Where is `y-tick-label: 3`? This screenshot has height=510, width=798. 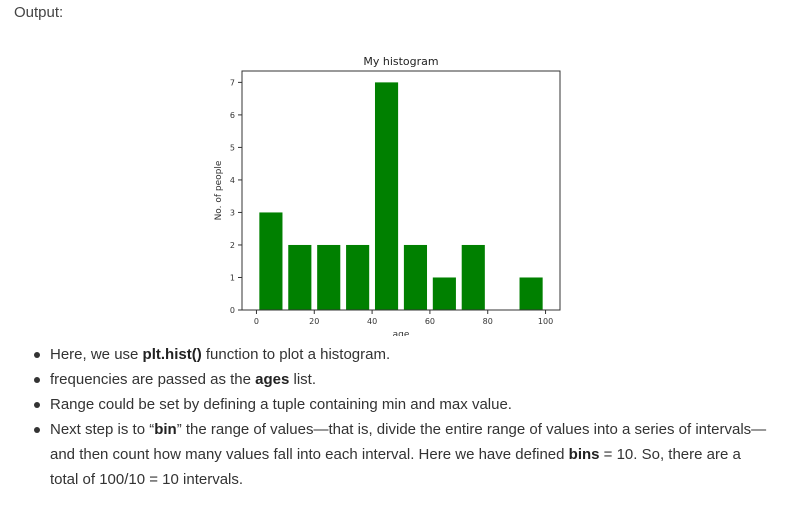 y-tick-label: 3 is located at coordinates (232, 212).